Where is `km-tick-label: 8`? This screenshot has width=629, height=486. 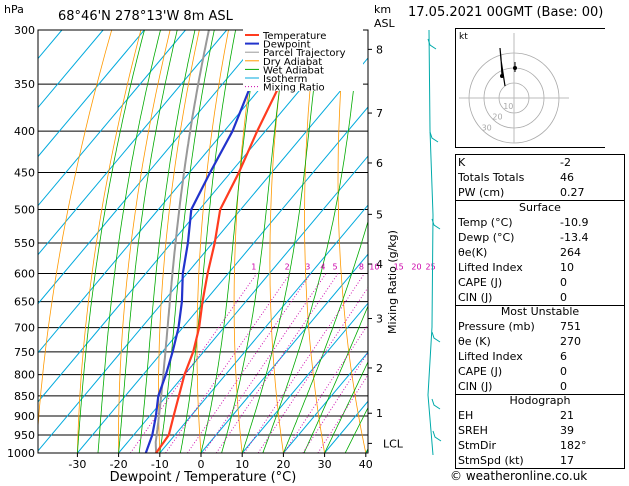
km-tick-label: 8 is located at coordinates (379, 49).